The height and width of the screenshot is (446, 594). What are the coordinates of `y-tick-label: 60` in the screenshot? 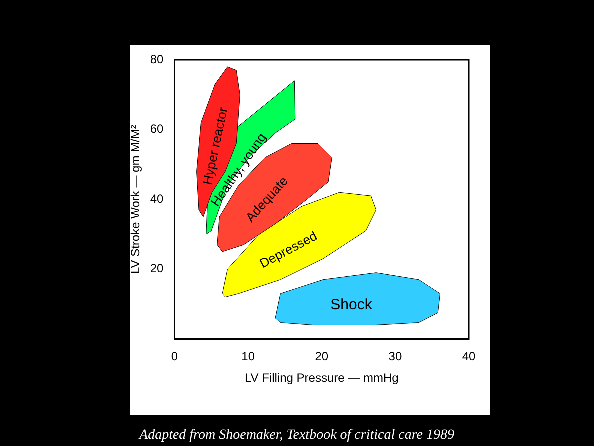 It's located at (157, 129).